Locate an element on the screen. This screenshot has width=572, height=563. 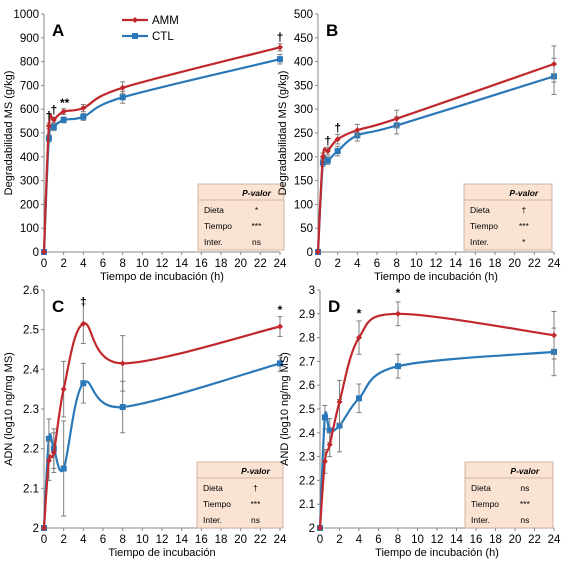
y-tick-label: 2.8 is located at coordinates (307, 339).